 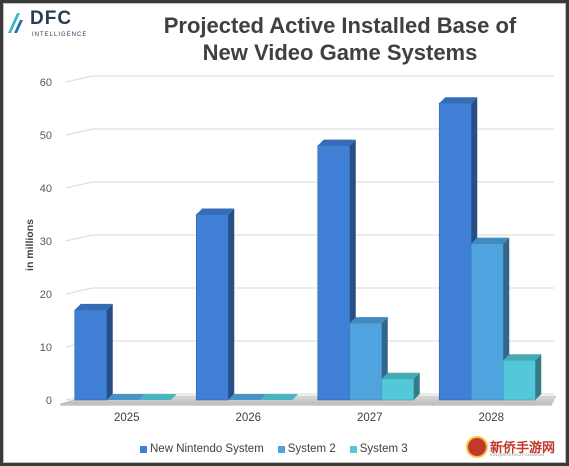 I want to click on y-axis-label: in millions, so click(x=30, y=245).